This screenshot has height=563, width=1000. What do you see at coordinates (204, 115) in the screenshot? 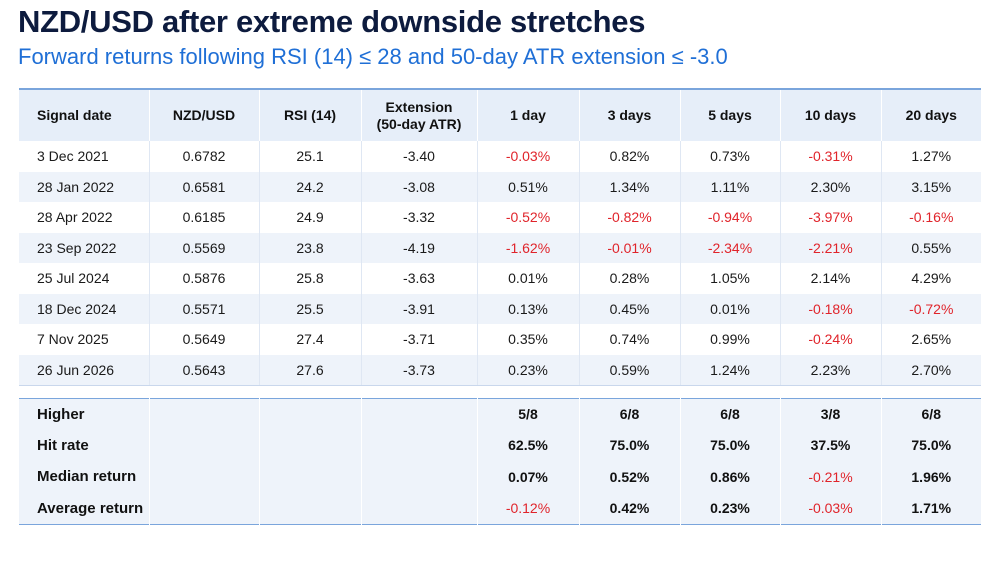
I see `column-header: NZD/USD` at bounding box center [204, 115].